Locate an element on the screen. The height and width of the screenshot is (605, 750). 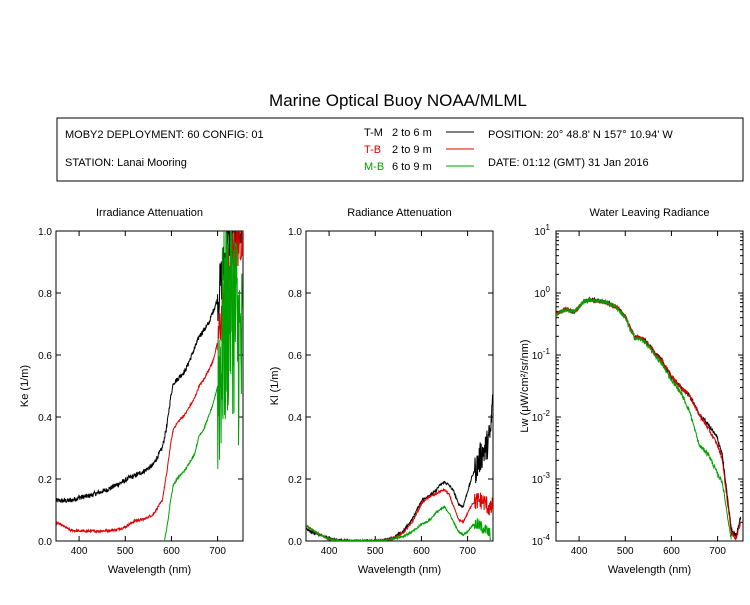
legend-code-tb: T-B is located at coordinates (372, 150).